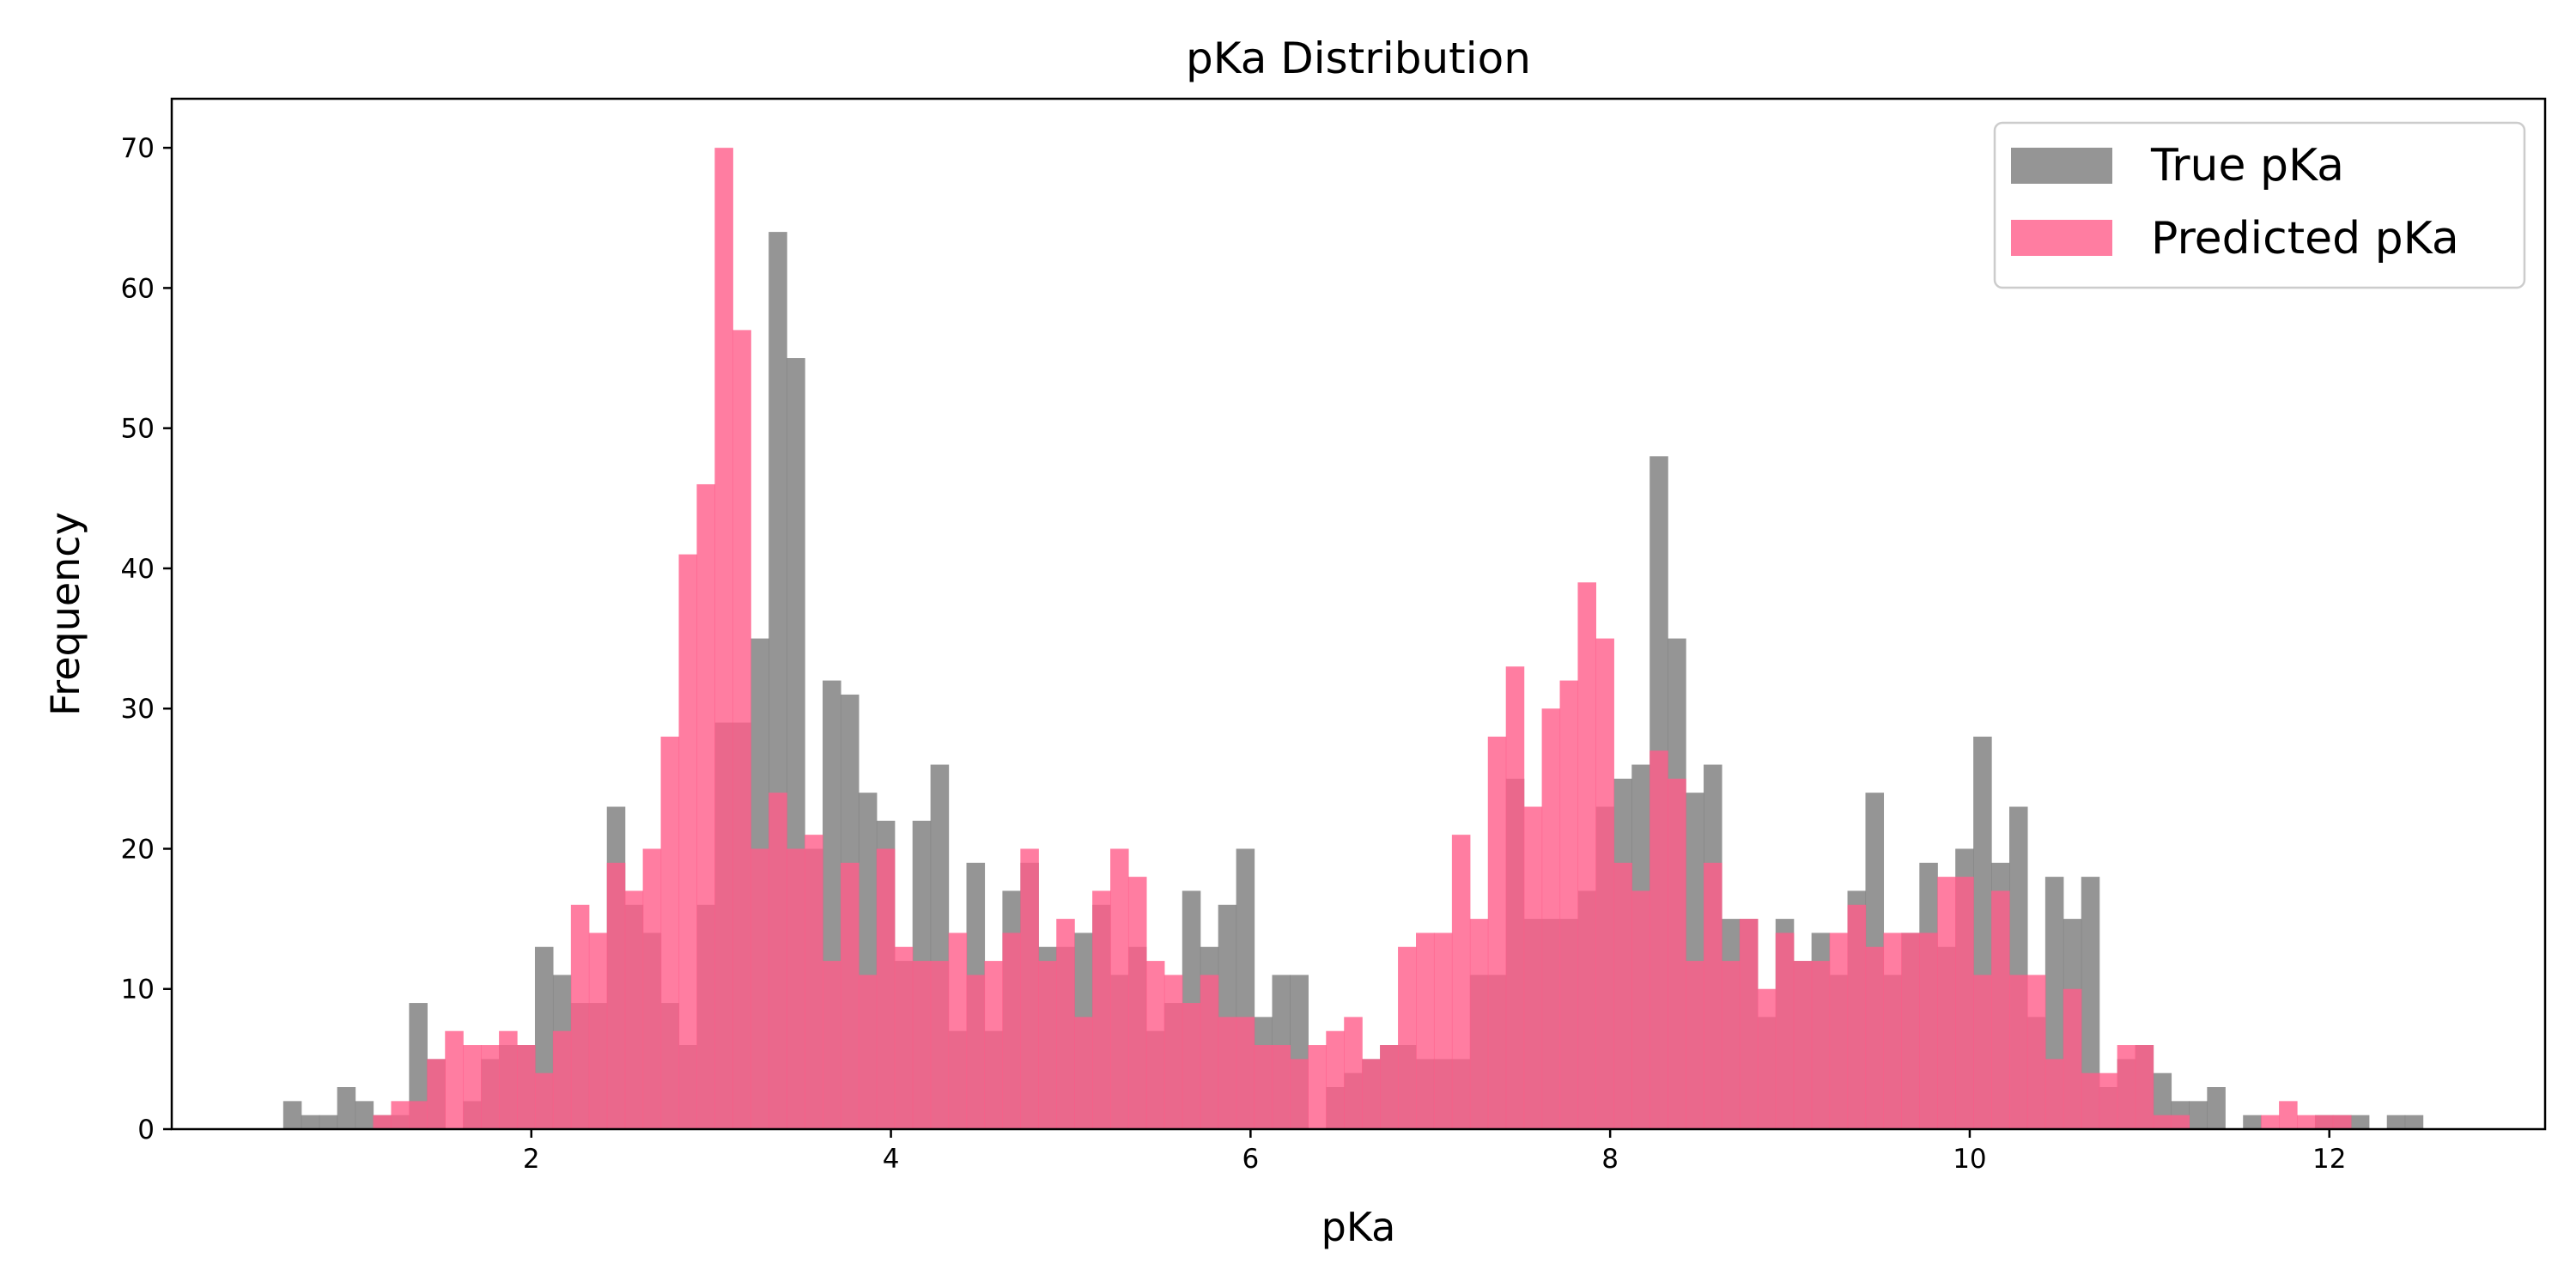 Image resolution: width=2576 pixels, height=1288 pixels. Describe the element at coordinates (138, 709) in the screenshot. I see `y-tick-label: 30` at that location.